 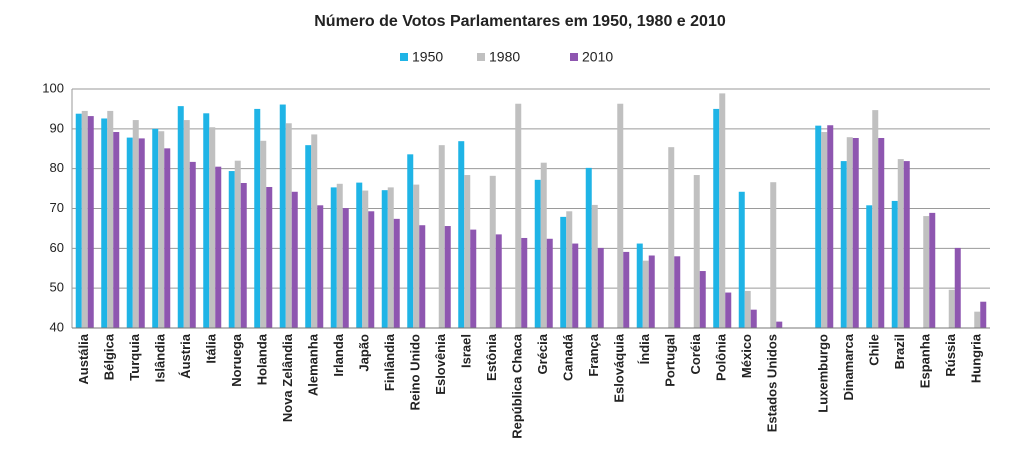 I want to click on x-tick-label: República Chaca, so click(x=517, y=386).